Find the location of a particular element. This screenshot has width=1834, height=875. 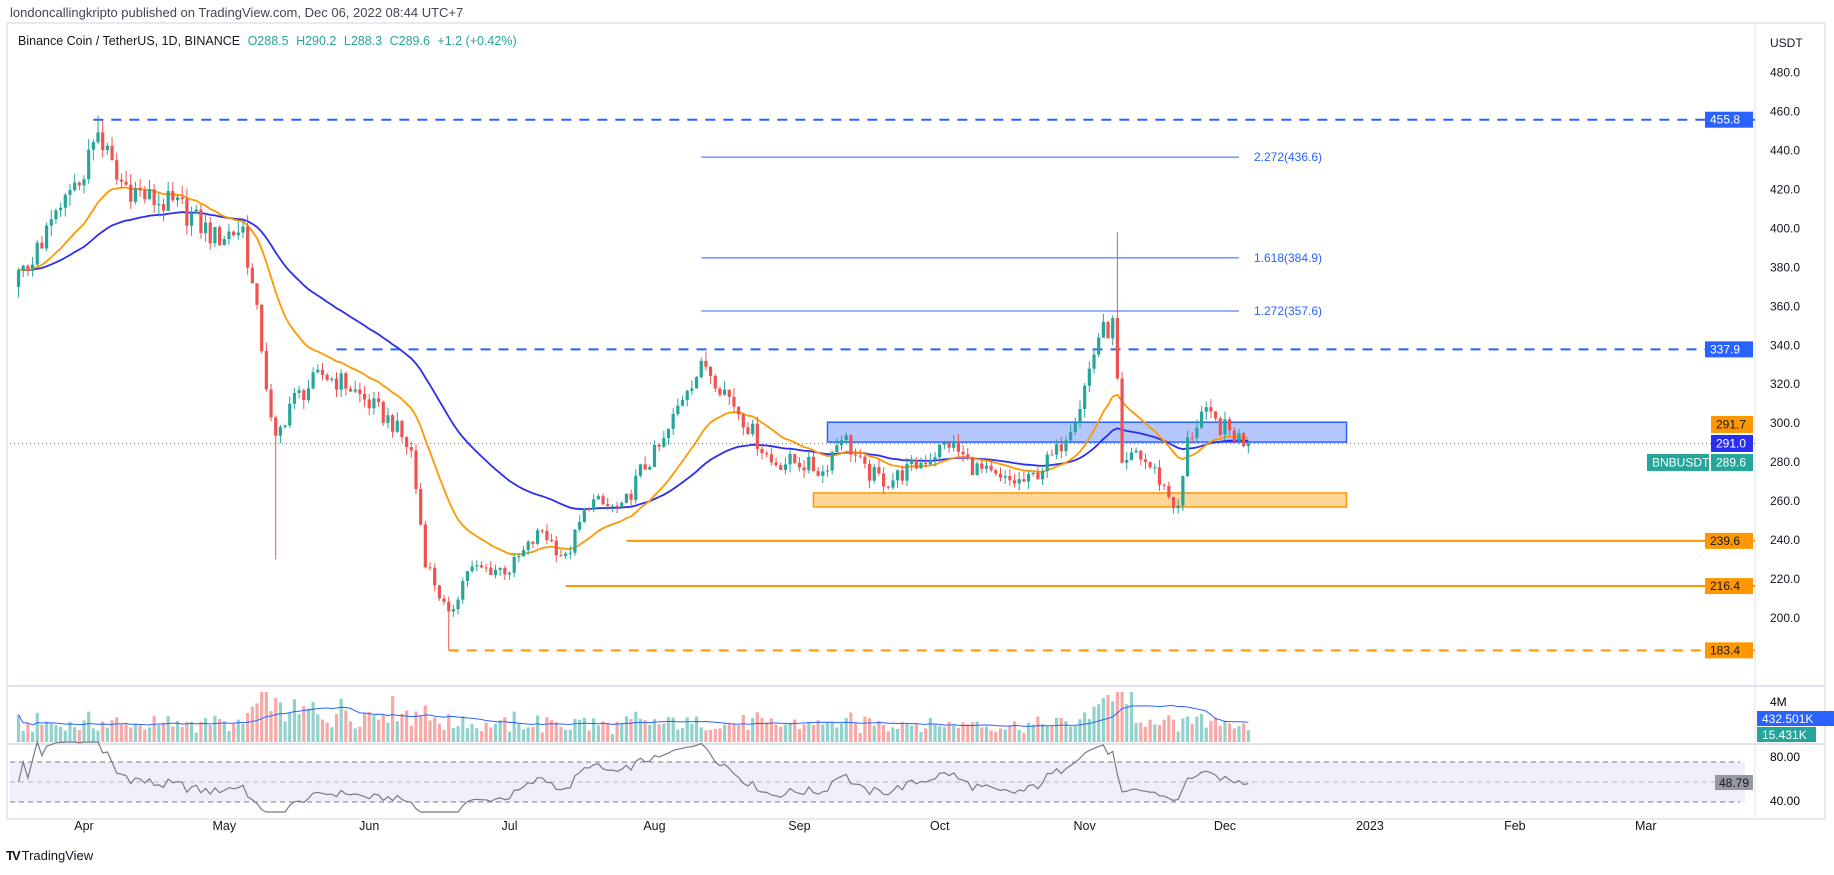

symbol-name: Binance Coin / TetherUS, 1D, BINANCE is located at coordinates (129, 41).